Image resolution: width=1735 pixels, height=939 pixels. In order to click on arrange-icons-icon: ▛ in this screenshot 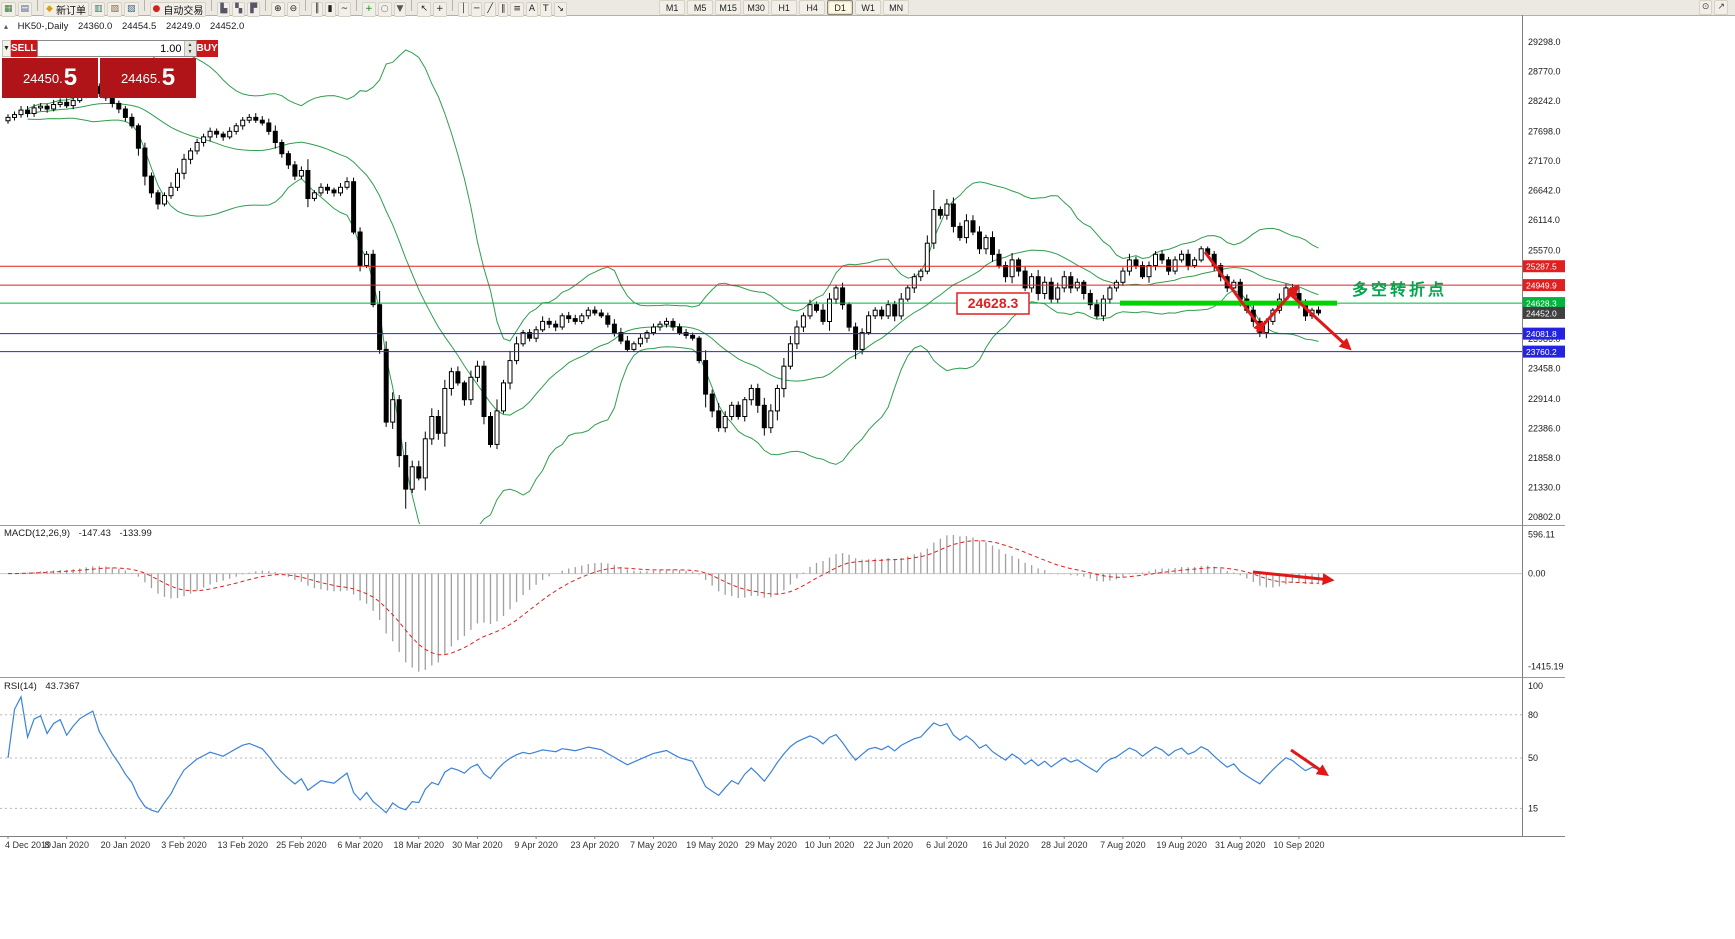, I will do `click(254, 9)`.